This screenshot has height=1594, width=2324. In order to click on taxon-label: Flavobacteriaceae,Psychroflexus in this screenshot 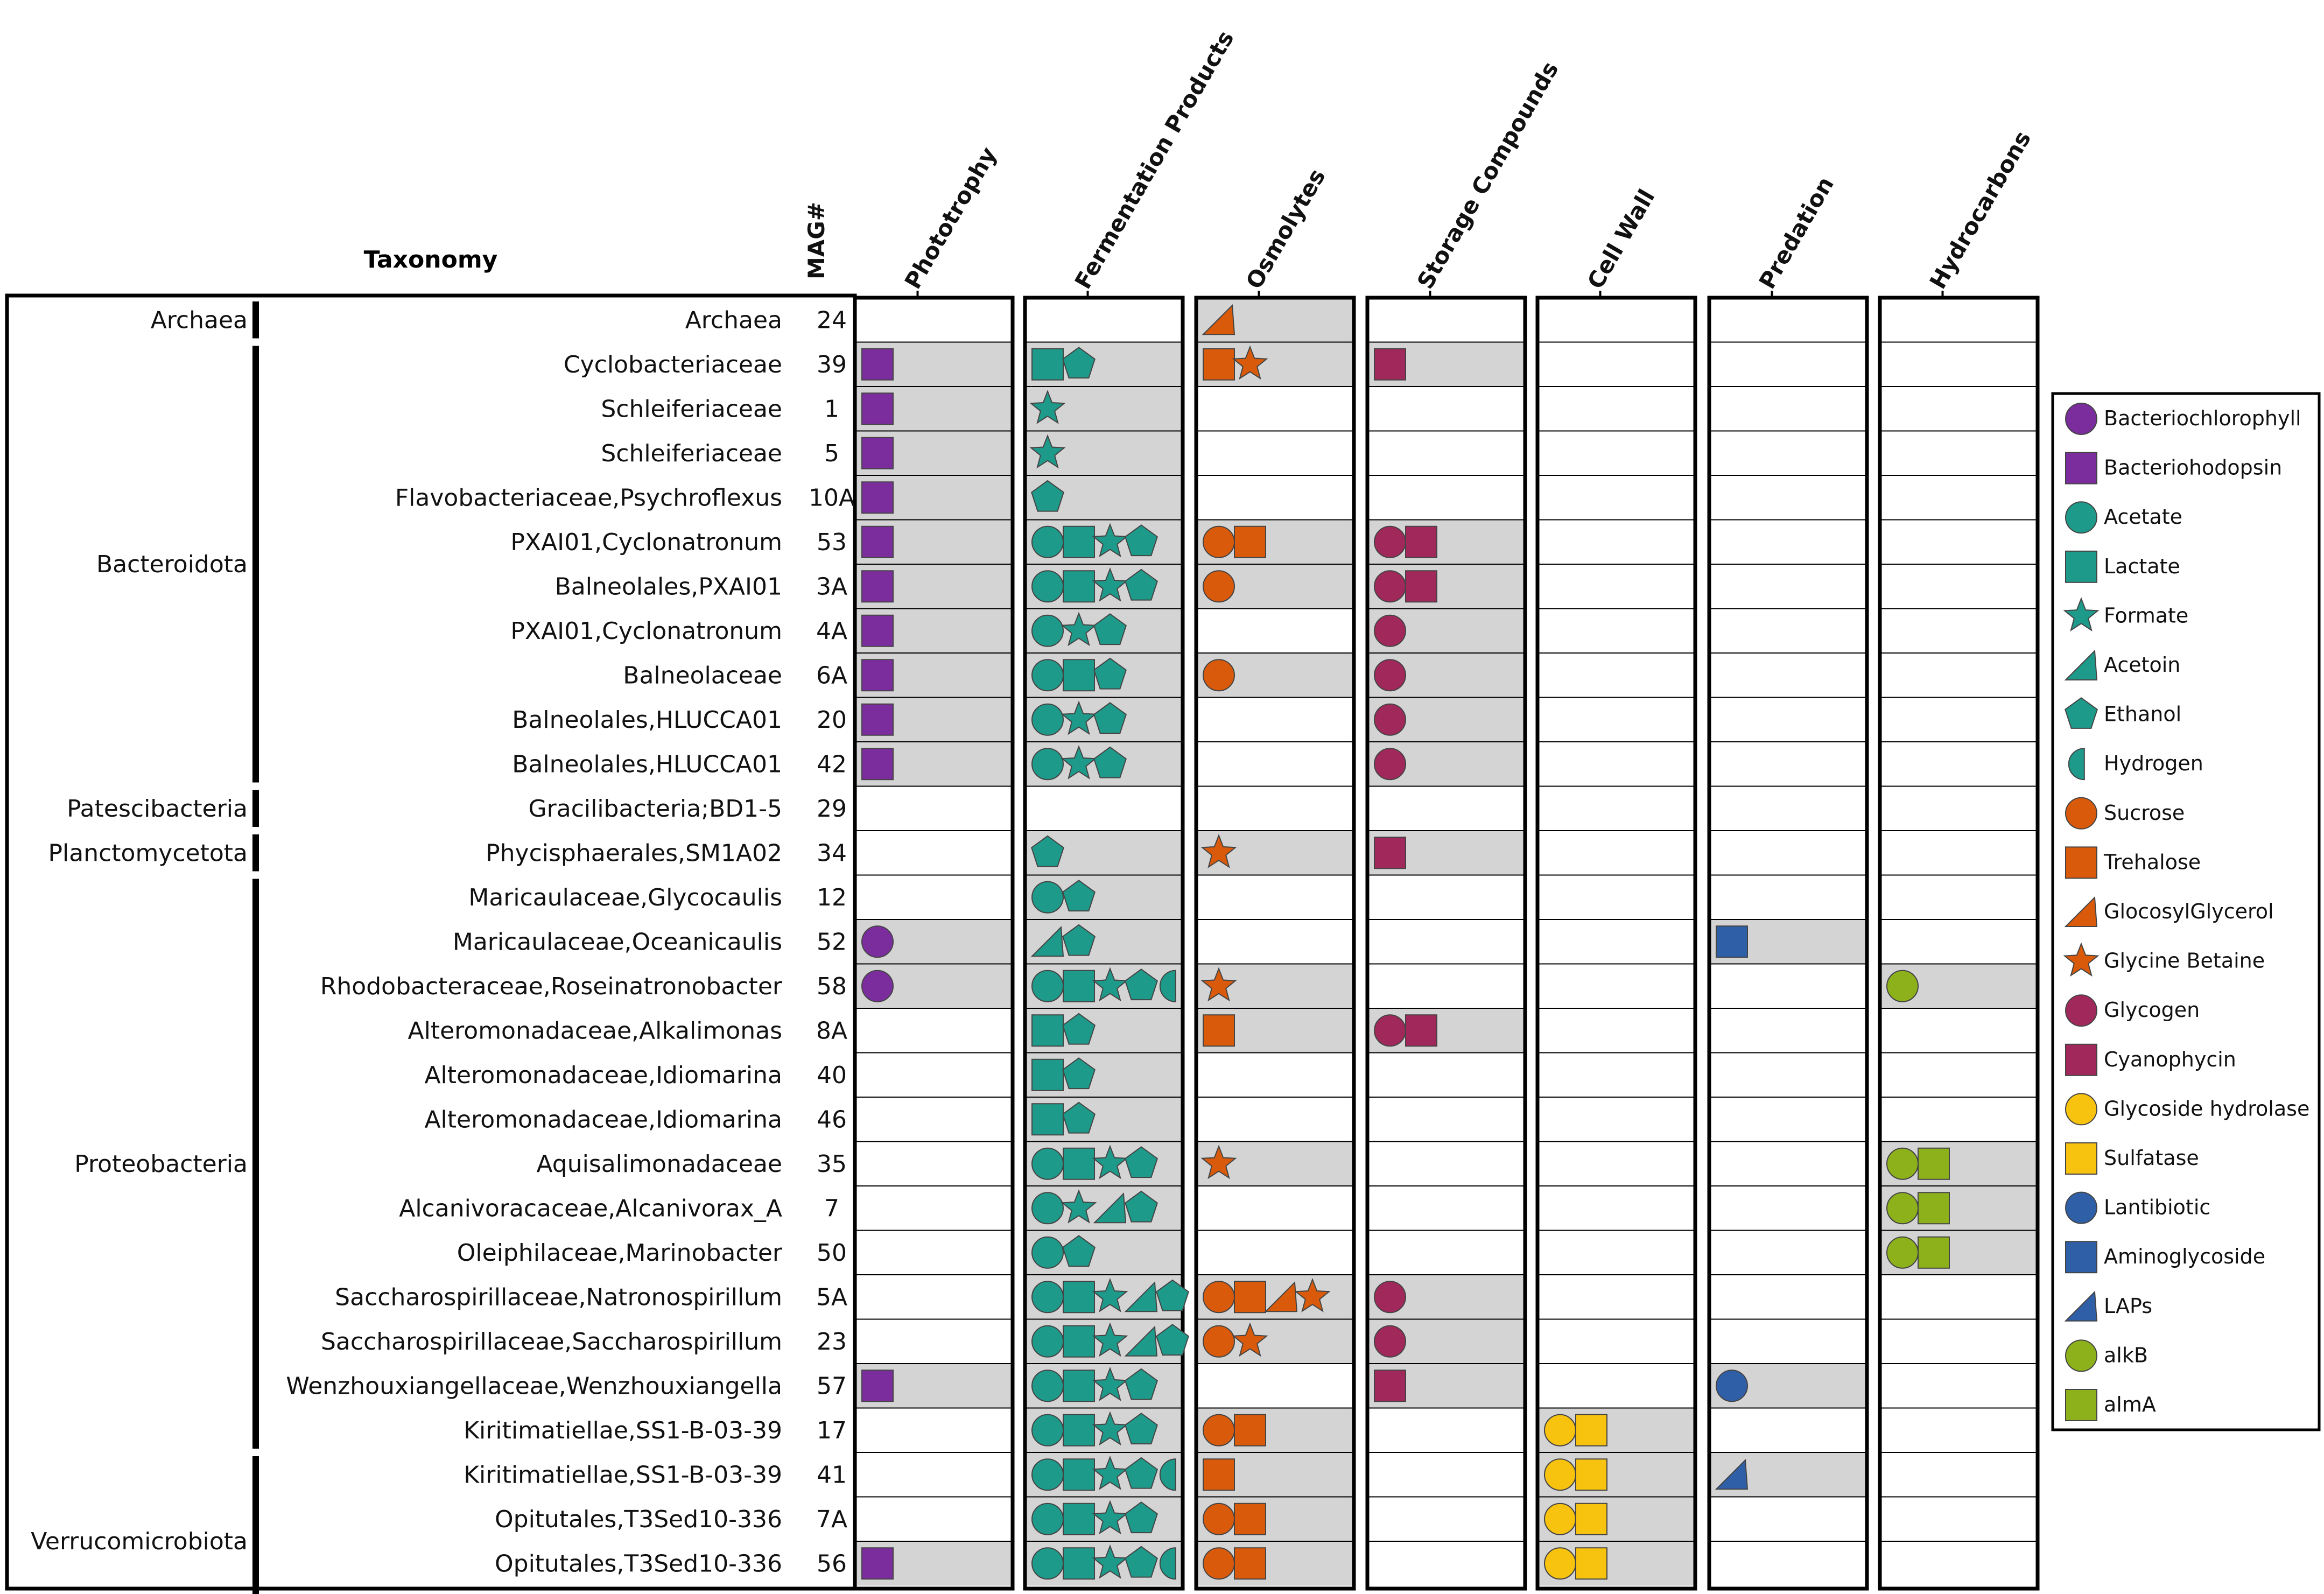, I will do `click(588, 497)`.